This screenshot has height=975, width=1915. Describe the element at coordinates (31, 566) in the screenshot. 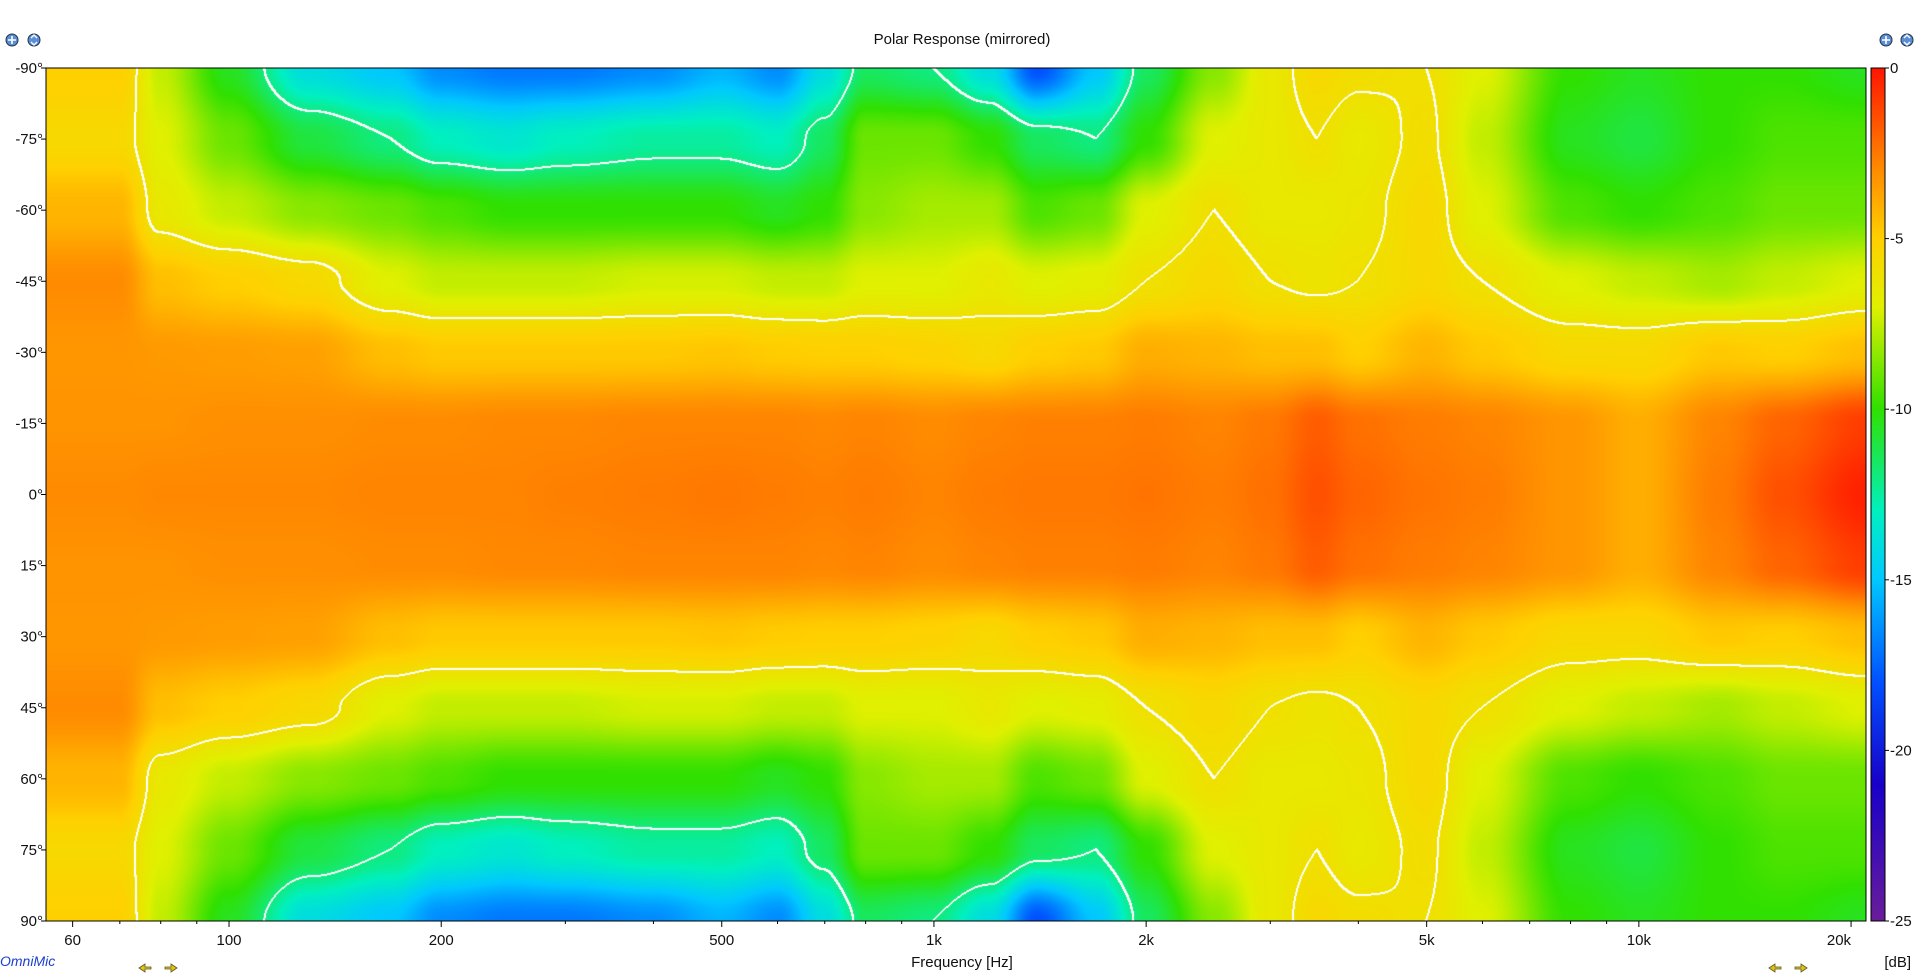

I see `y-tick-label: 15°` at that location.